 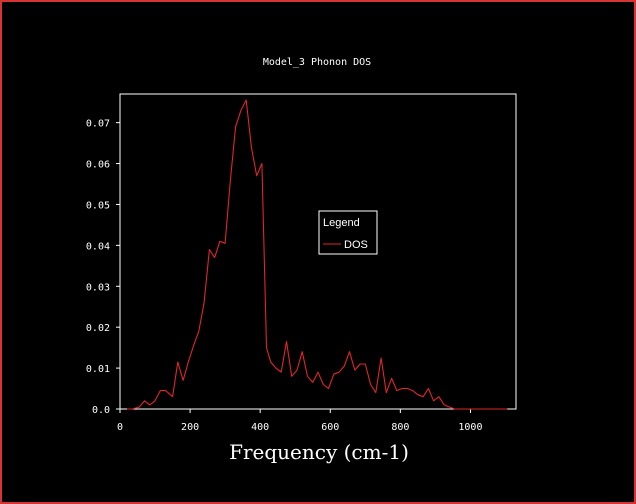 I want to click on x-tick-label: 400, so click(x=260, y=427).